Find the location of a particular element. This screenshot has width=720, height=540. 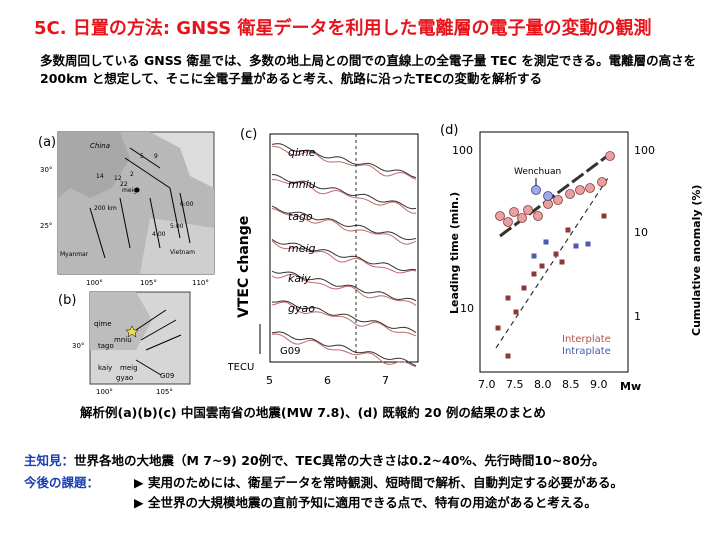

vtec-st-gyao: gyao is located at coordinates (301, 308).